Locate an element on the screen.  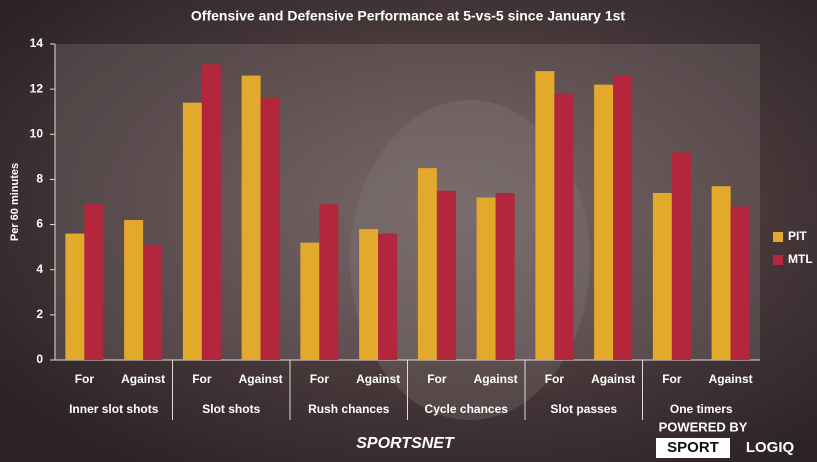
legend-label: PIT is located at coordinates (797, 236).